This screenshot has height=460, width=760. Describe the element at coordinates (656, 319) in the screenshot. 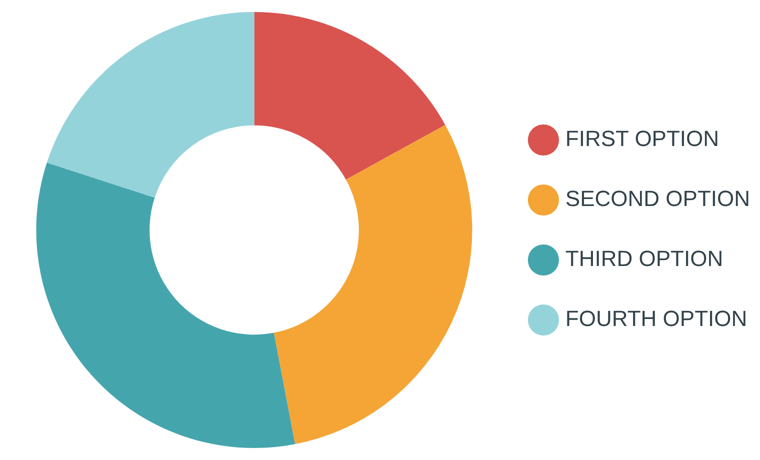

I see `legend-label: FOURTH OPTION` at that location.